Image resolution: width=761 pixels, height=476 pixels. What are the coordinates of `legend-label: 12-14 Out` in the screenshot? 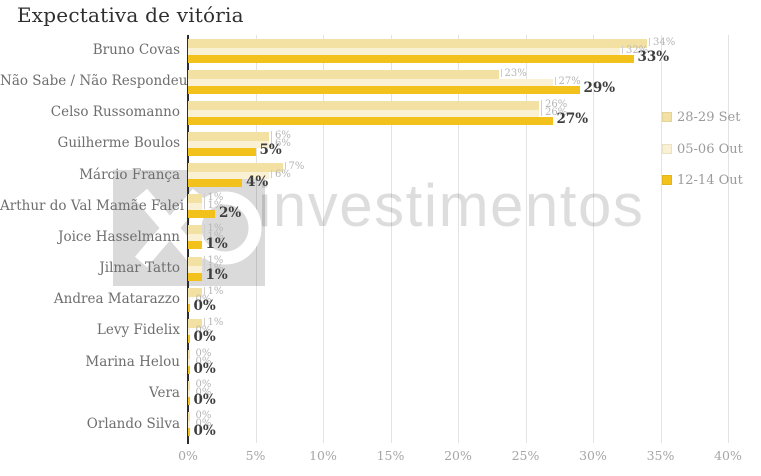 It's located at (710, 180).